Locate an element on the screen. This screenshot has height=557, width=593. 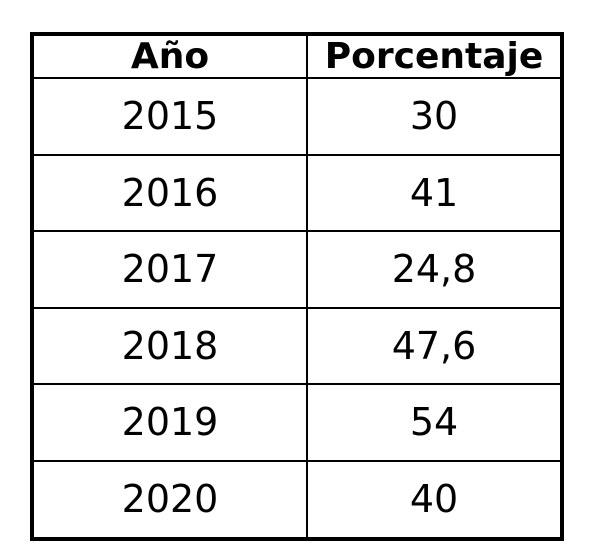
table-row: 2019 54 is located at coordinates (297, 422).